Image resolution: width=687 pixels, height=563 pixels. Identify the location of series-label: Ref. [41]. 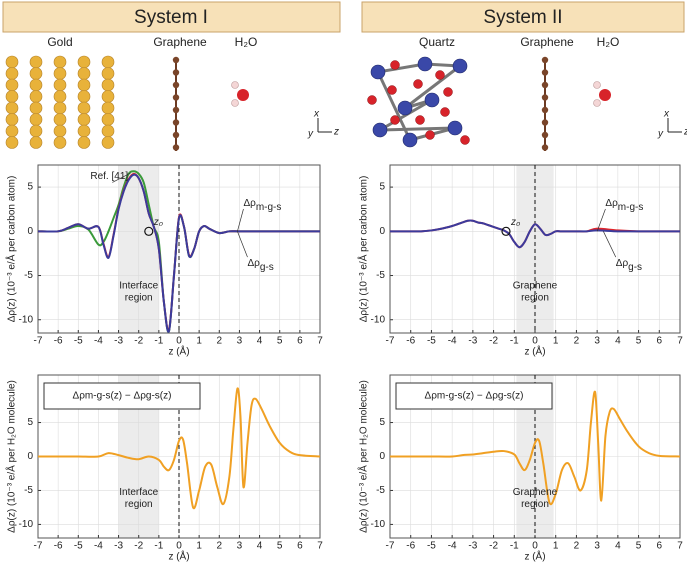
(109, 176).